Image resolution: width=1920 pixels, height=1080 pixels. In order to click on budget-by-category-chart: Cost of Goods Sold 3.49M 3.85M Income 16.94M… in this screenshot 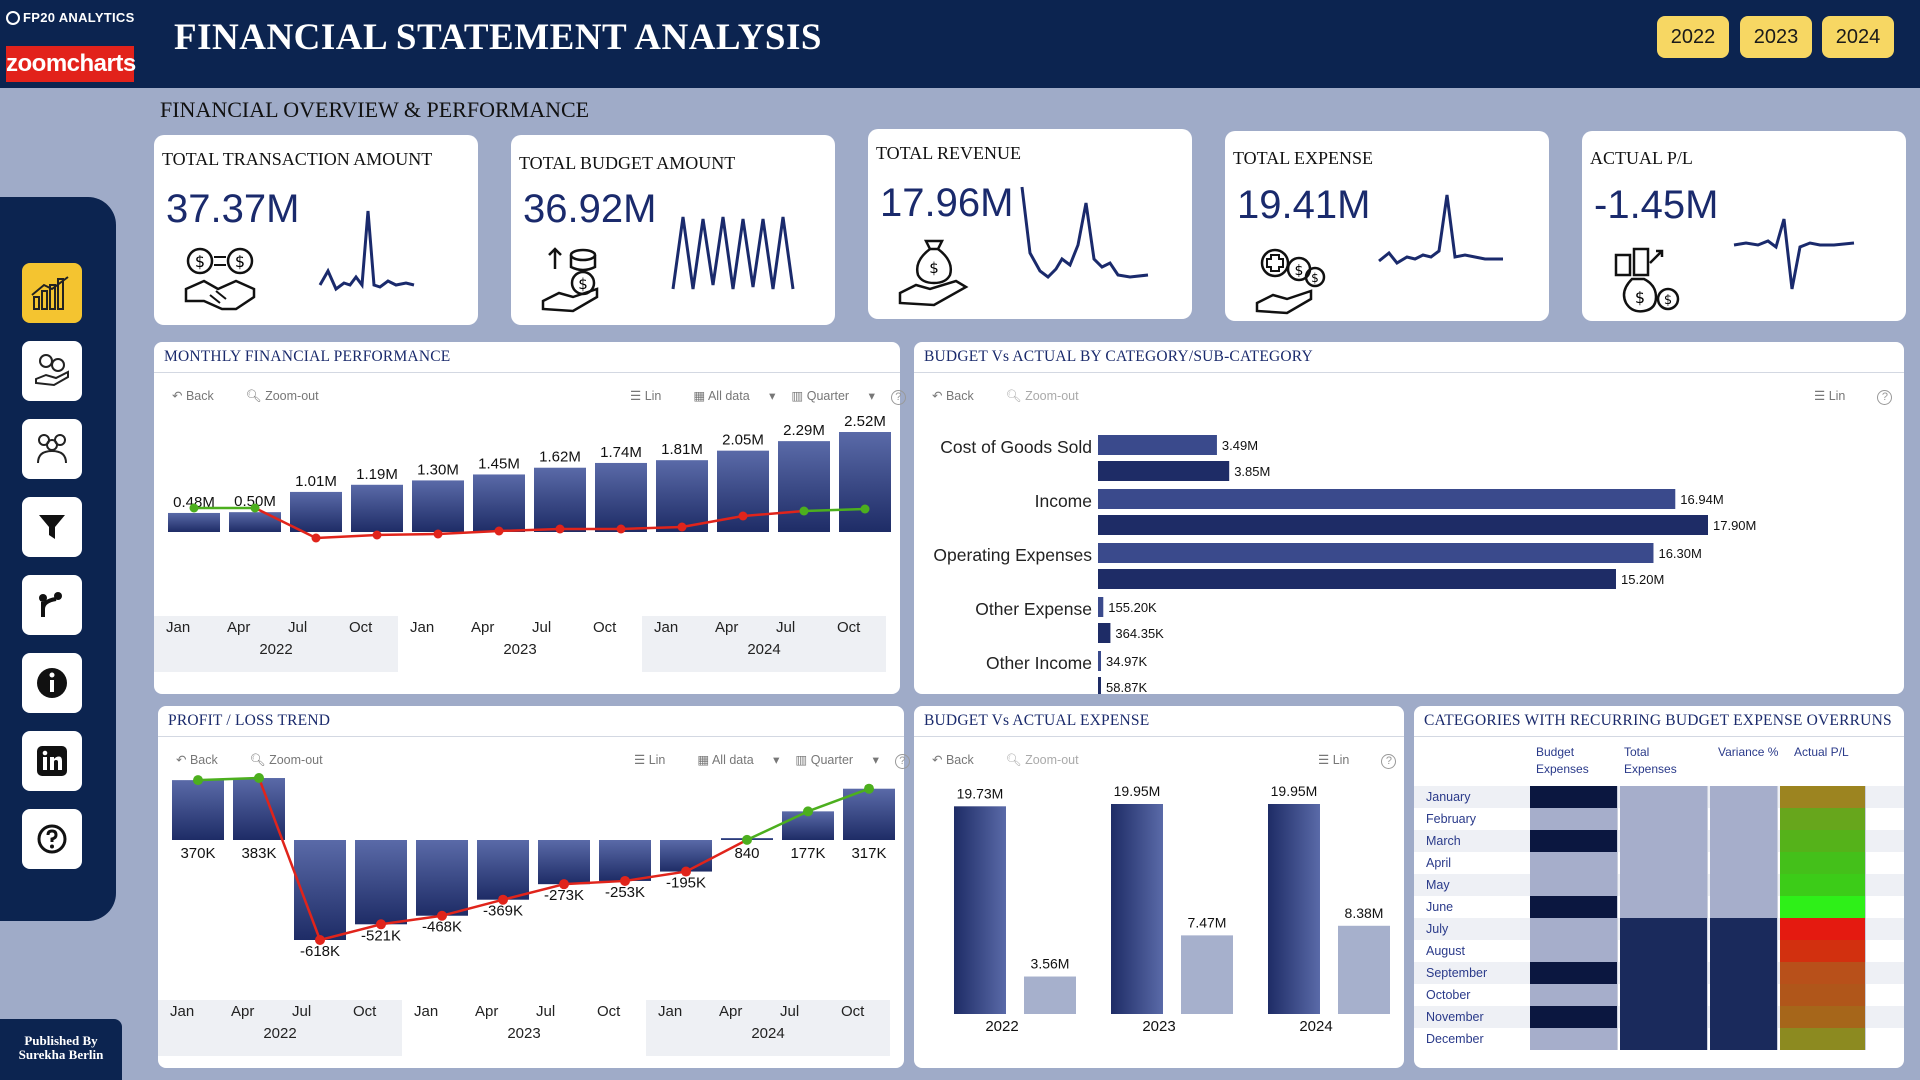, I will do `click(1409, 548)`.